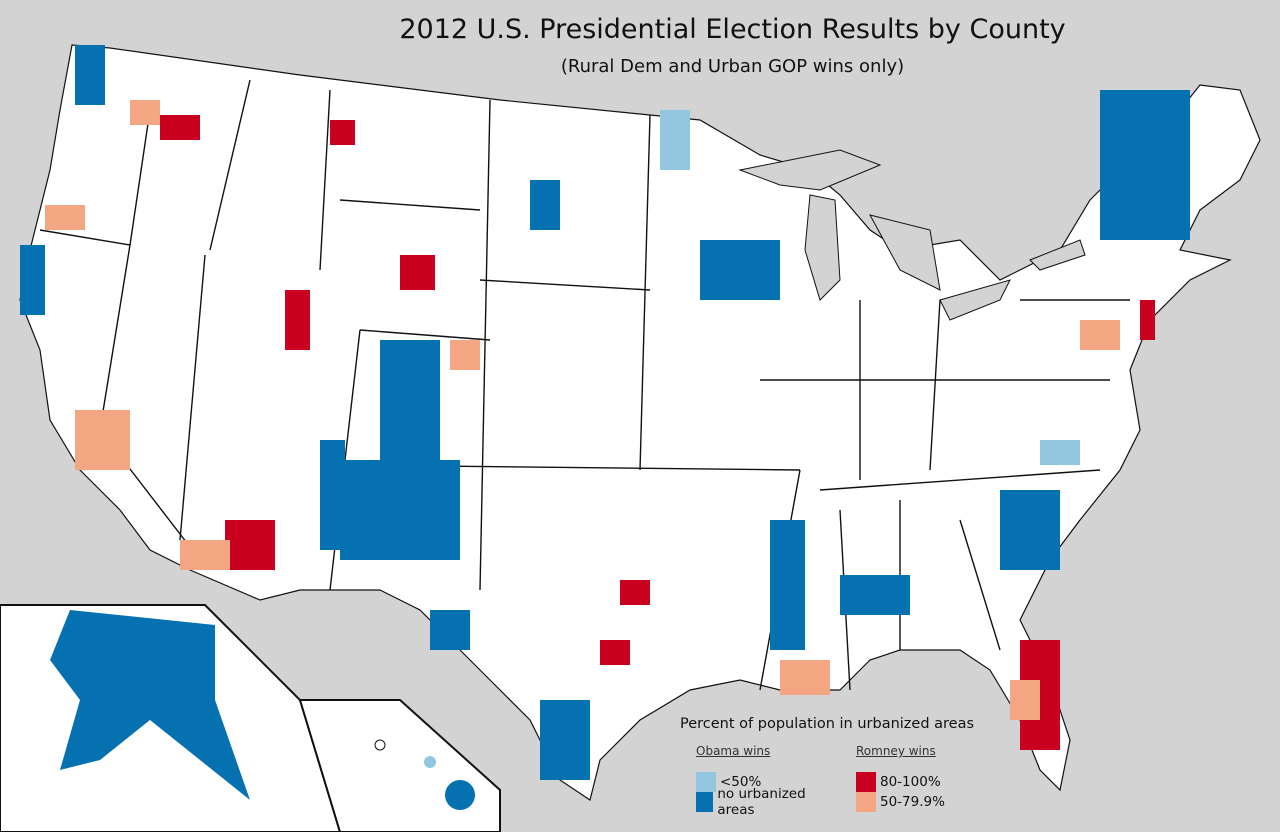 The height and width of the screenshot is (832, 1280). What do you see at coordinates (732, 66) in the screenshot?
I see `map-subtitle: (Rural Dem and Urban GOP wins only)` at bounding box center [732, 66].